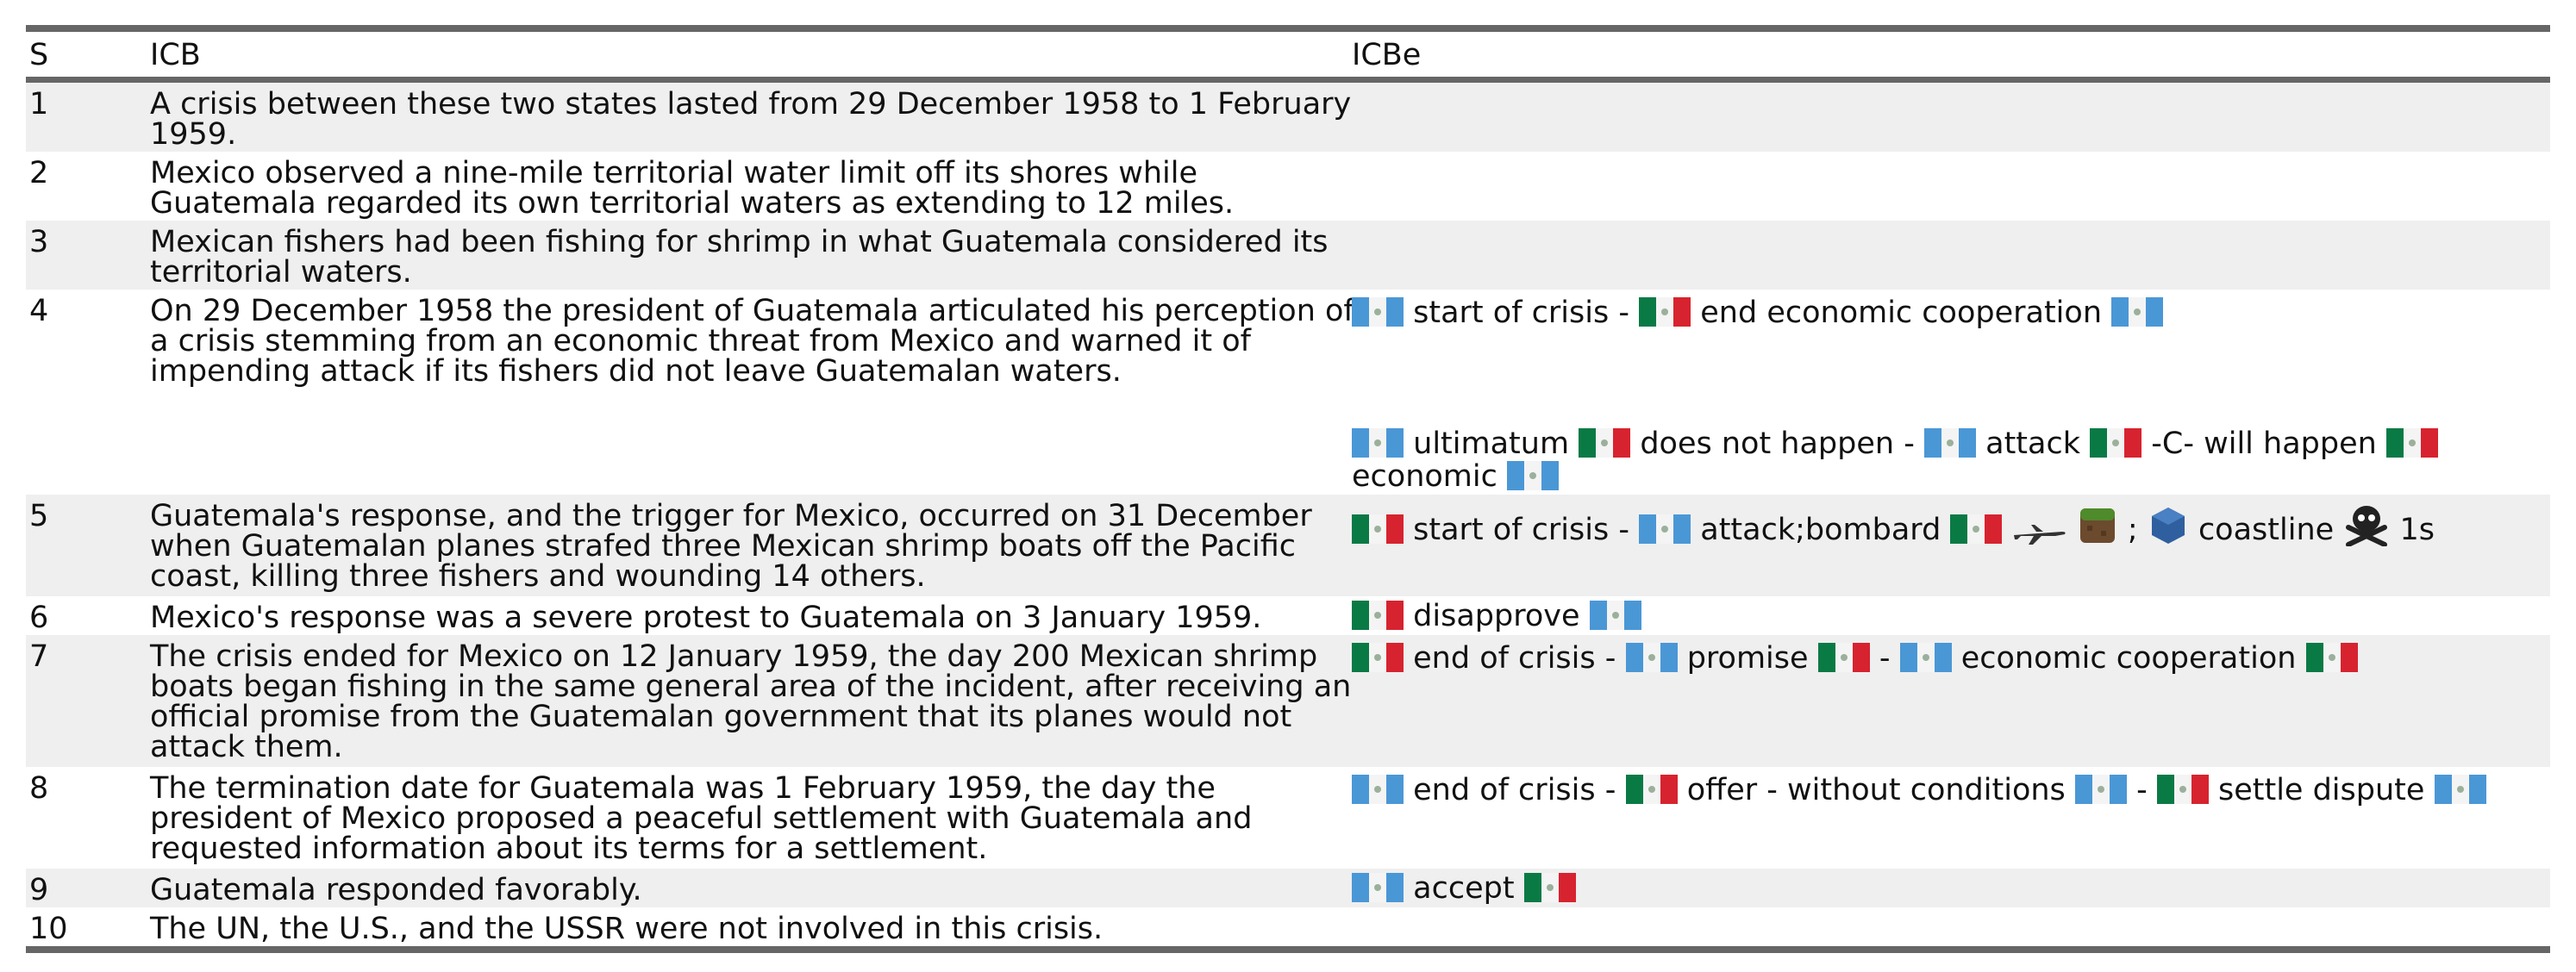  What do you see at coordinates (1288, 949) in the screenshot?
I see `table-bottom-rule` at bounding box center [1288, 949].